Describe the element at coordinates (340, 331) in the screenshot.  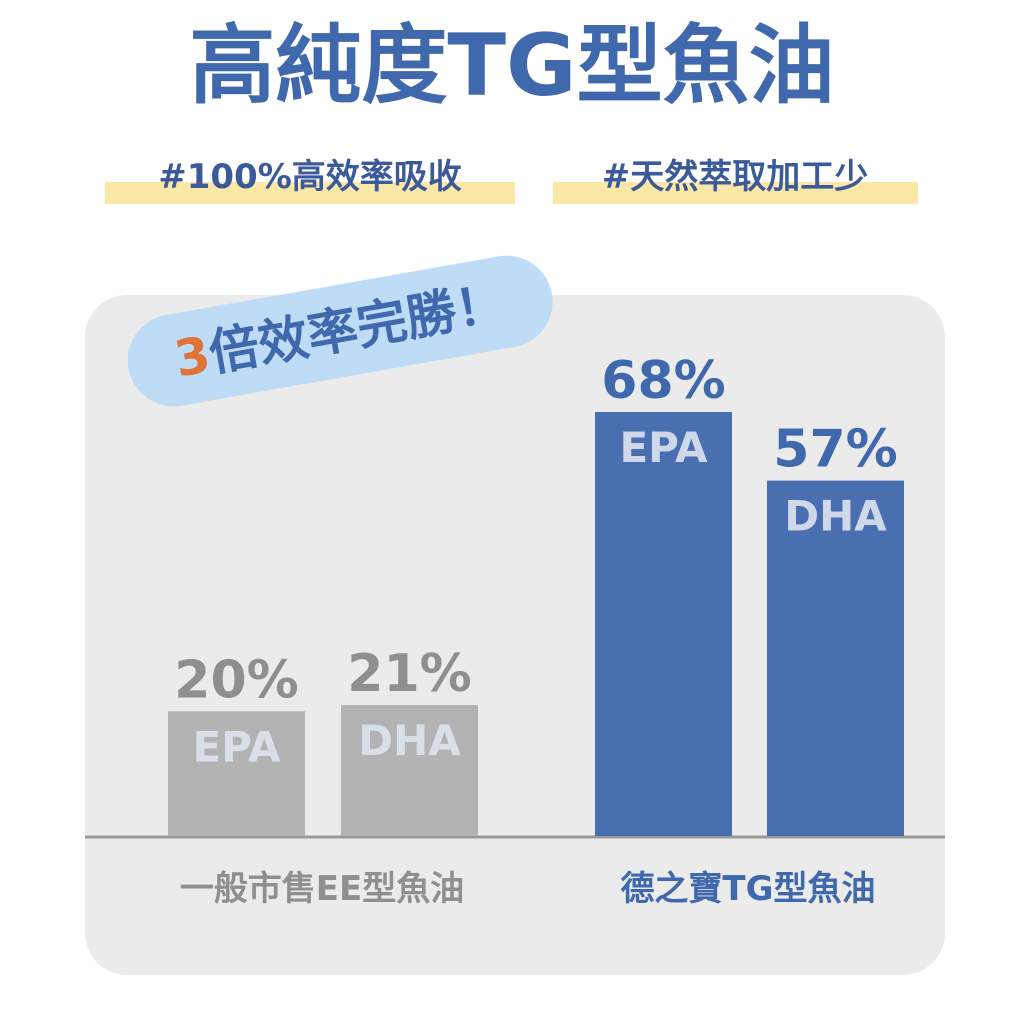
I see `badge-pill` at that location.